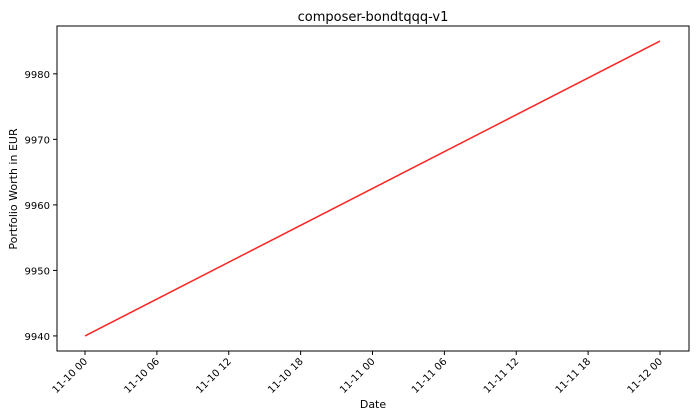 Image resolution: width=700 pixels, height=420 pixels. I want to click on x-axis-label: Date, so click(373, 404).